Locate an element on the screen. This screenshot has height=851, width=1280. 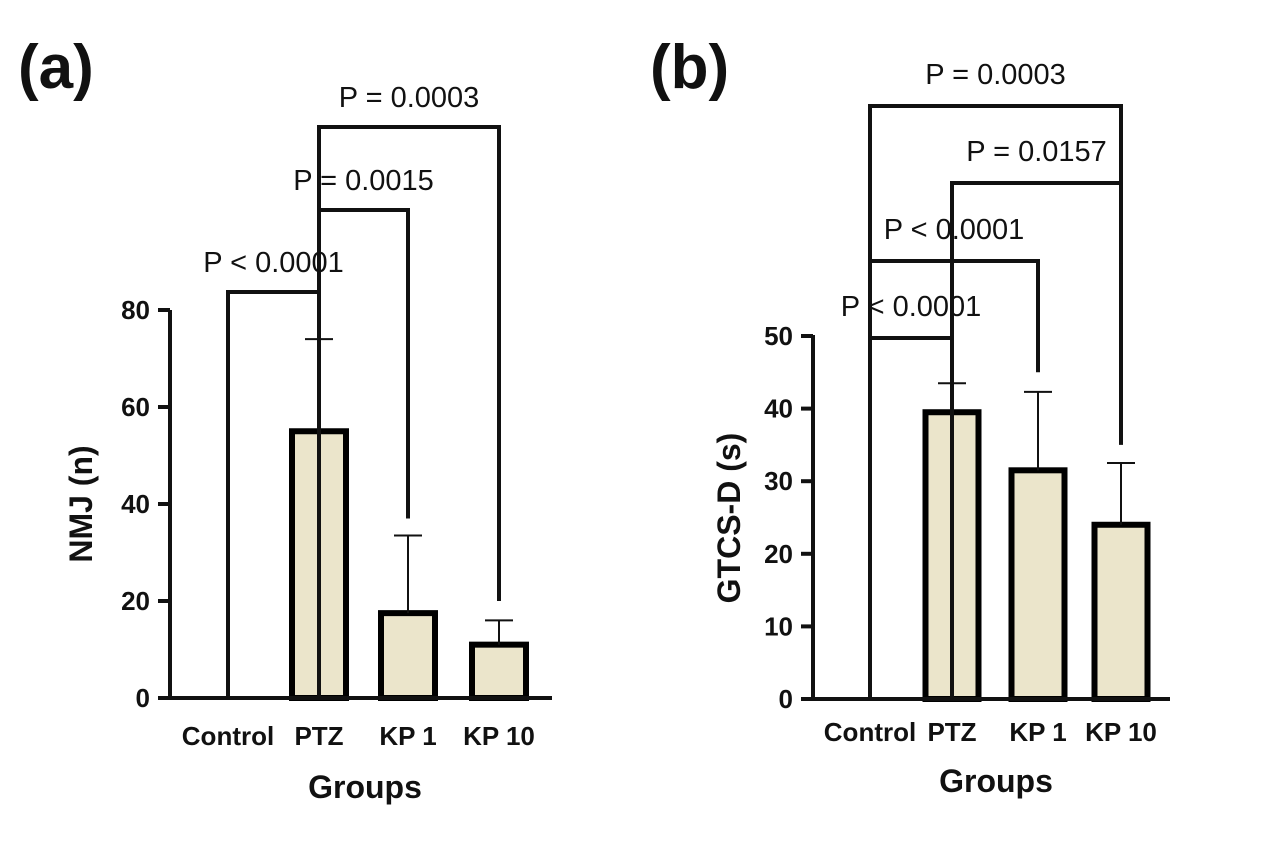
panel-a-x-axis-title: Groups is located at coordinates (365, 787).